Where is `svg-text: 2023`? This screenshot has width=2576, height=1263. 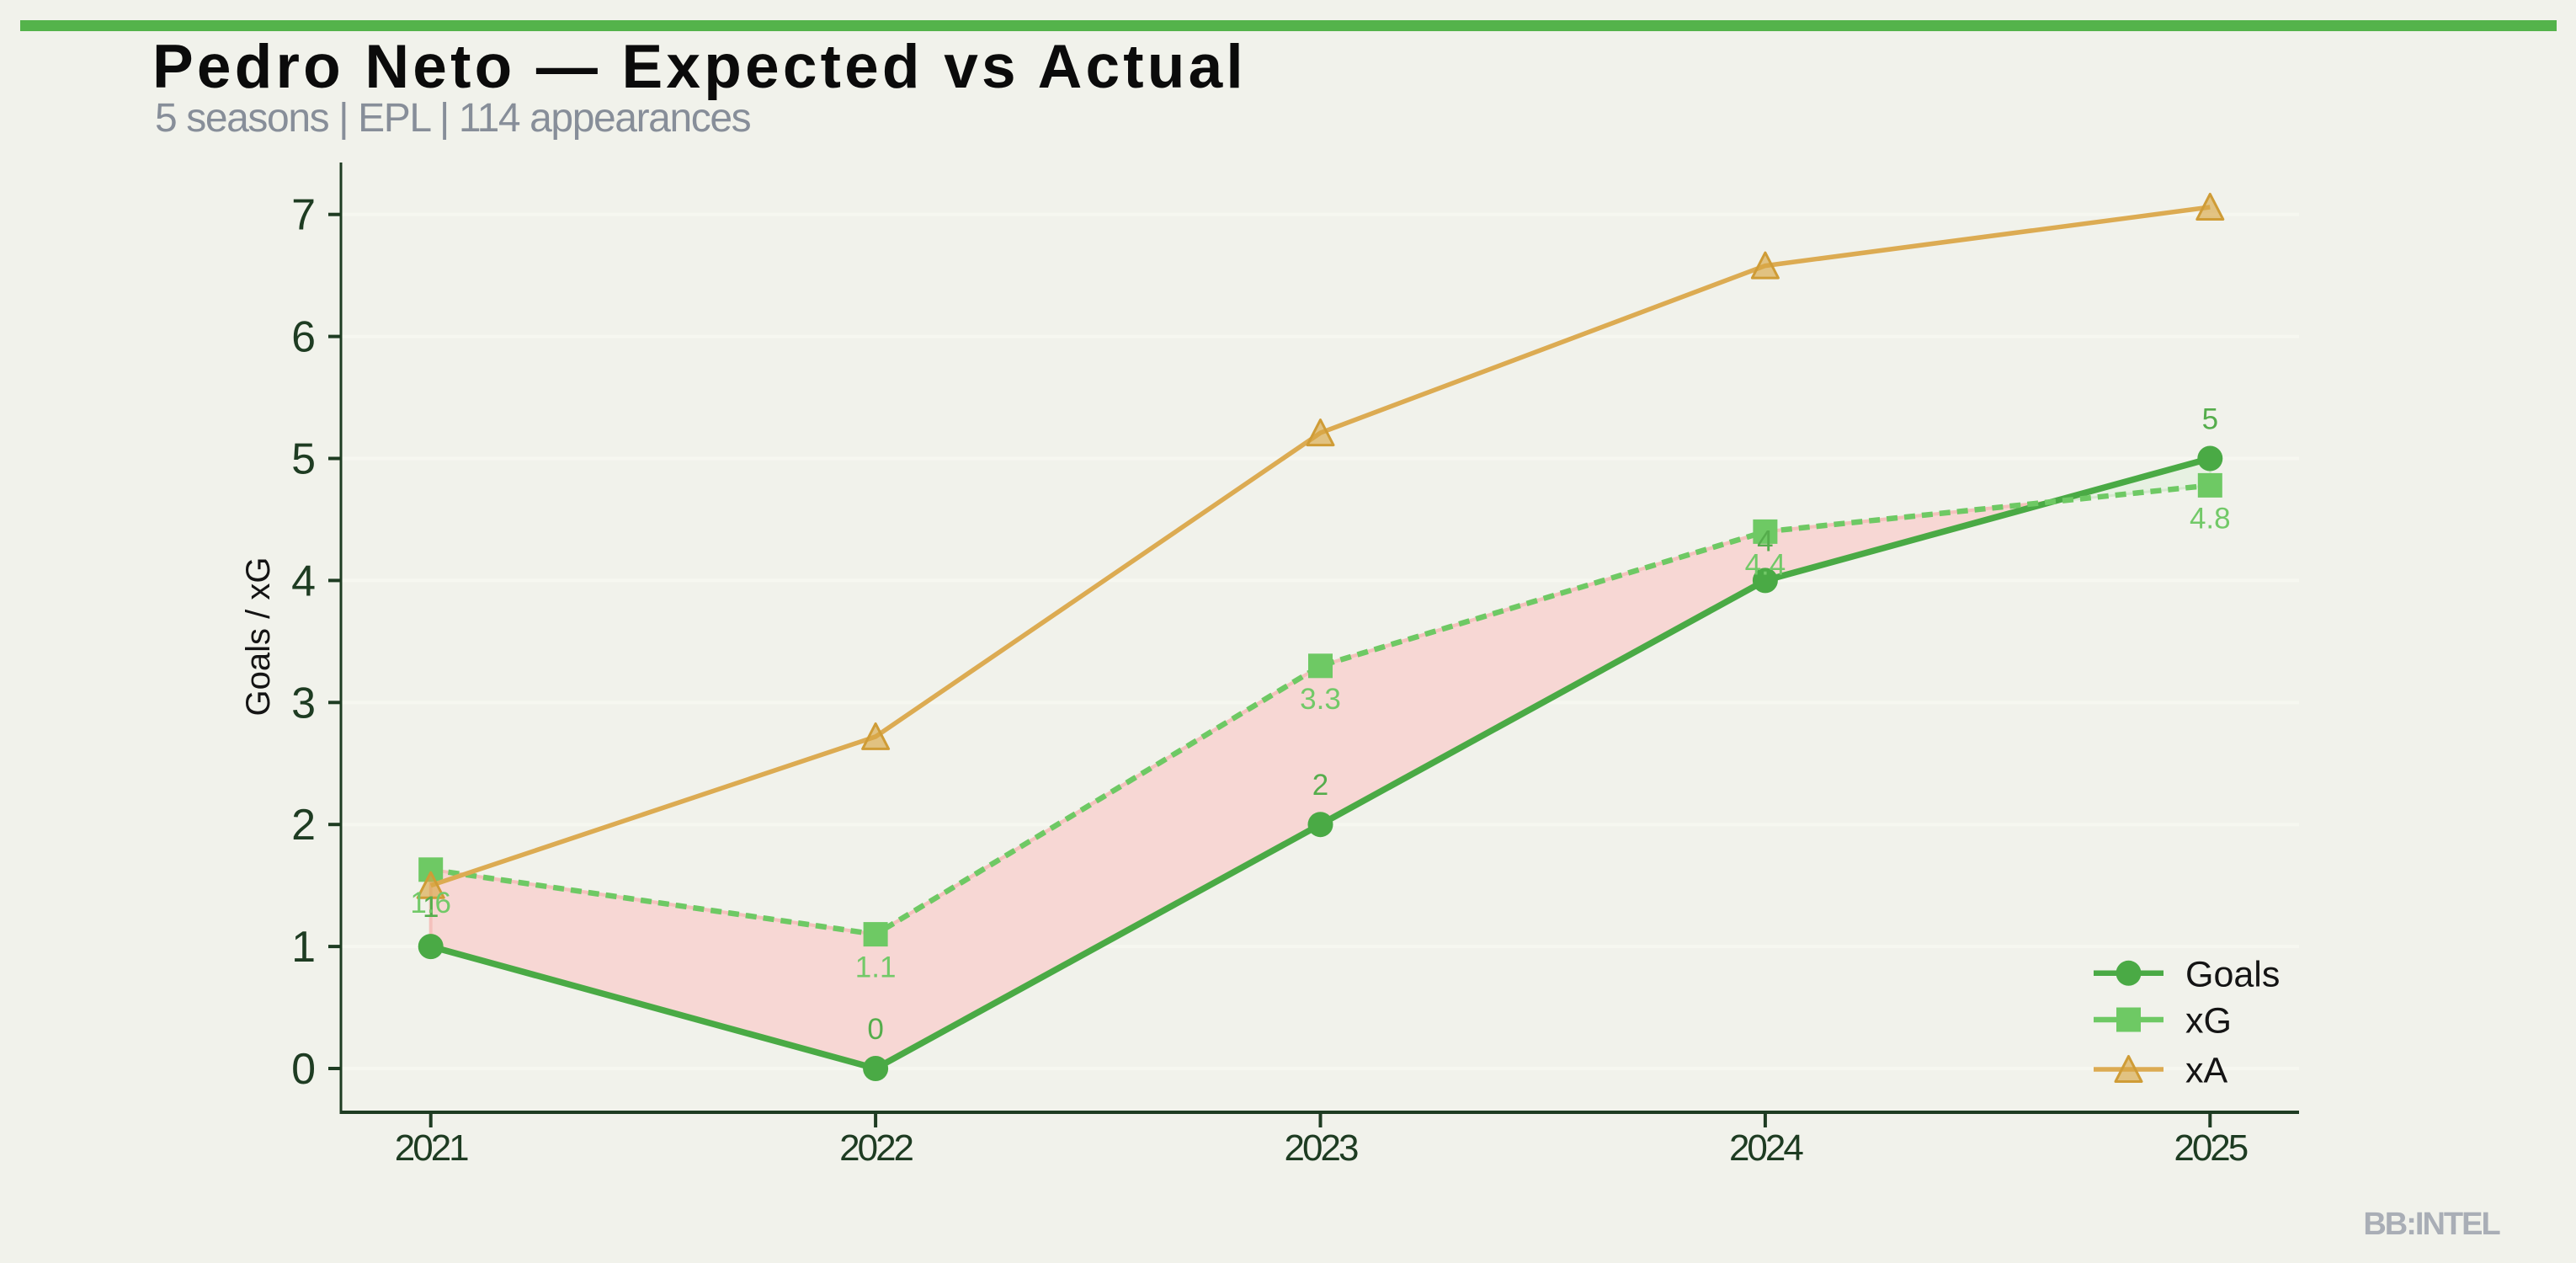
svg-text: 2023 is located at coordinates (1321, 1148).